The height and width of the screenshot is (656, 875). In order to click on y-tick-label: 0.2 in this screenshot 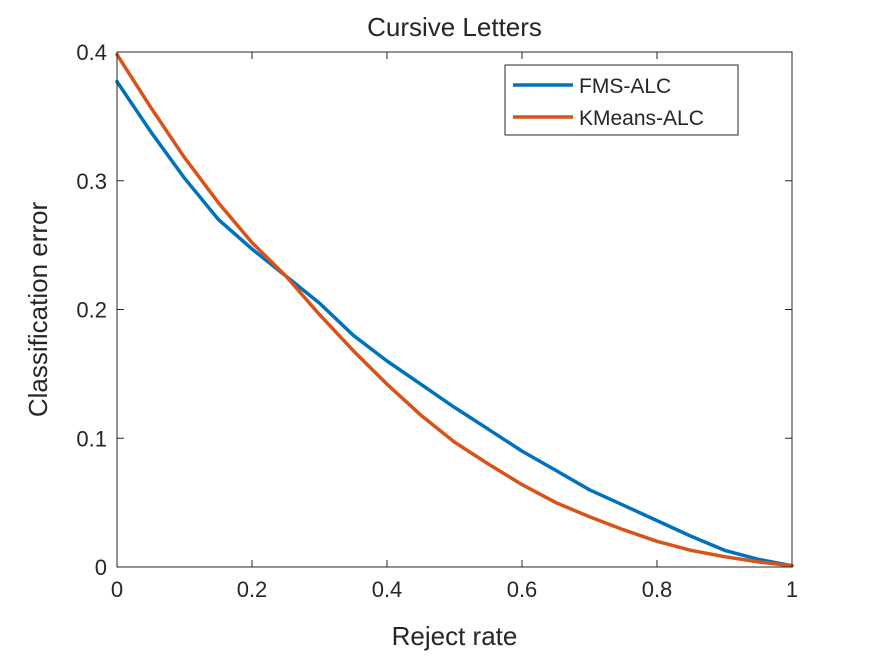, I will do `click(91, 310)`.